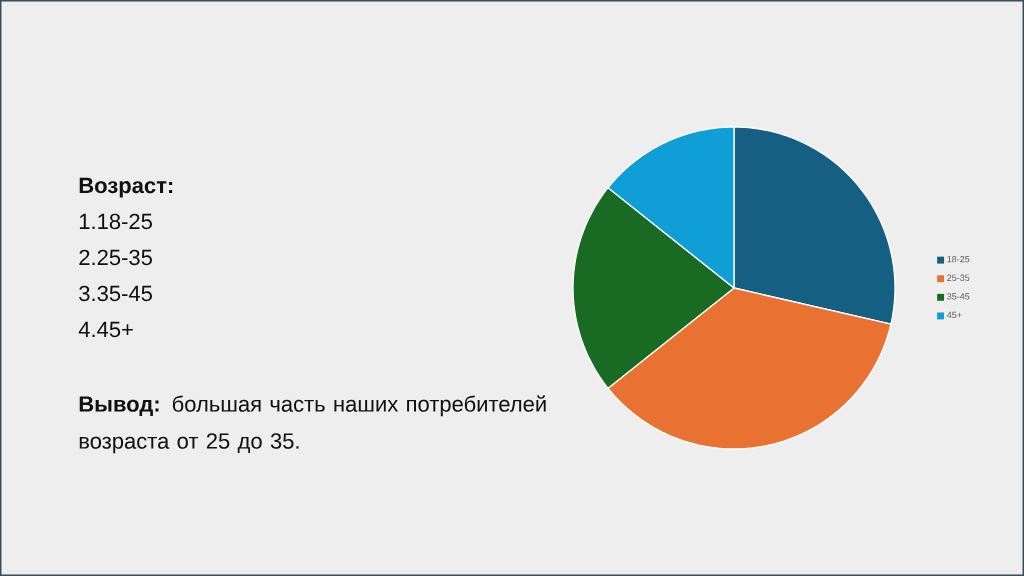  I want to click on text: Вывод: большая часть наших потребителей возраста от 25 до 35., so click(312, 424).